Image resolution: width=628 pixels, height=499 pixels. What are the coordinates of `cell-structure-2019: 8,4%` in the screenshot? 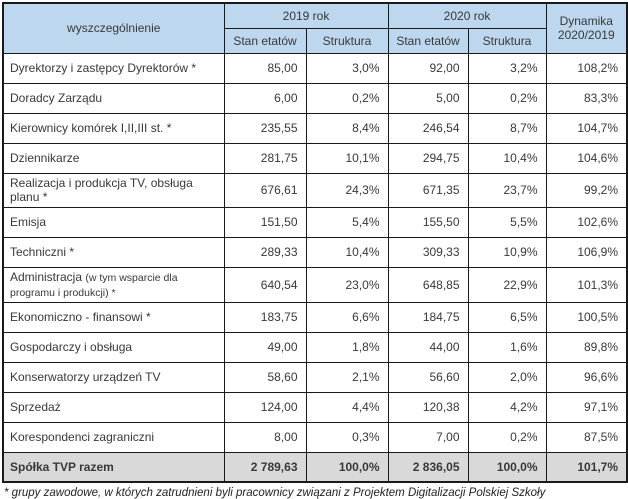 It's located at (347, 128).